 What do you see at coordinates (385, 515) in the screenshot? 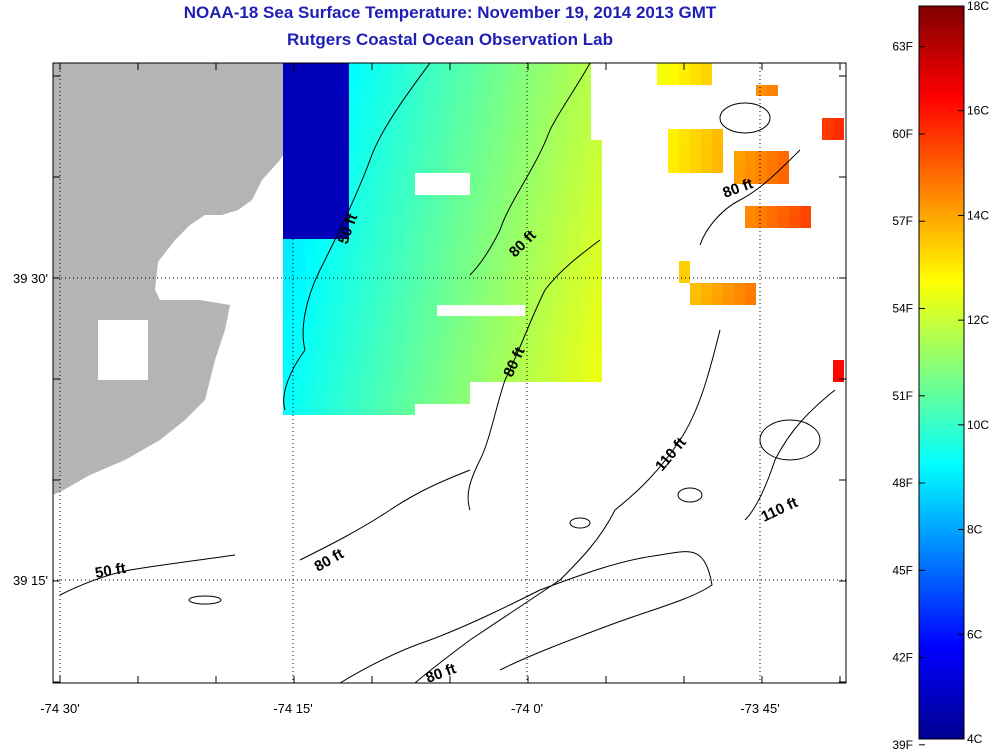
I see `contour-80ft-south-mid` at bounding box center [385, 515].